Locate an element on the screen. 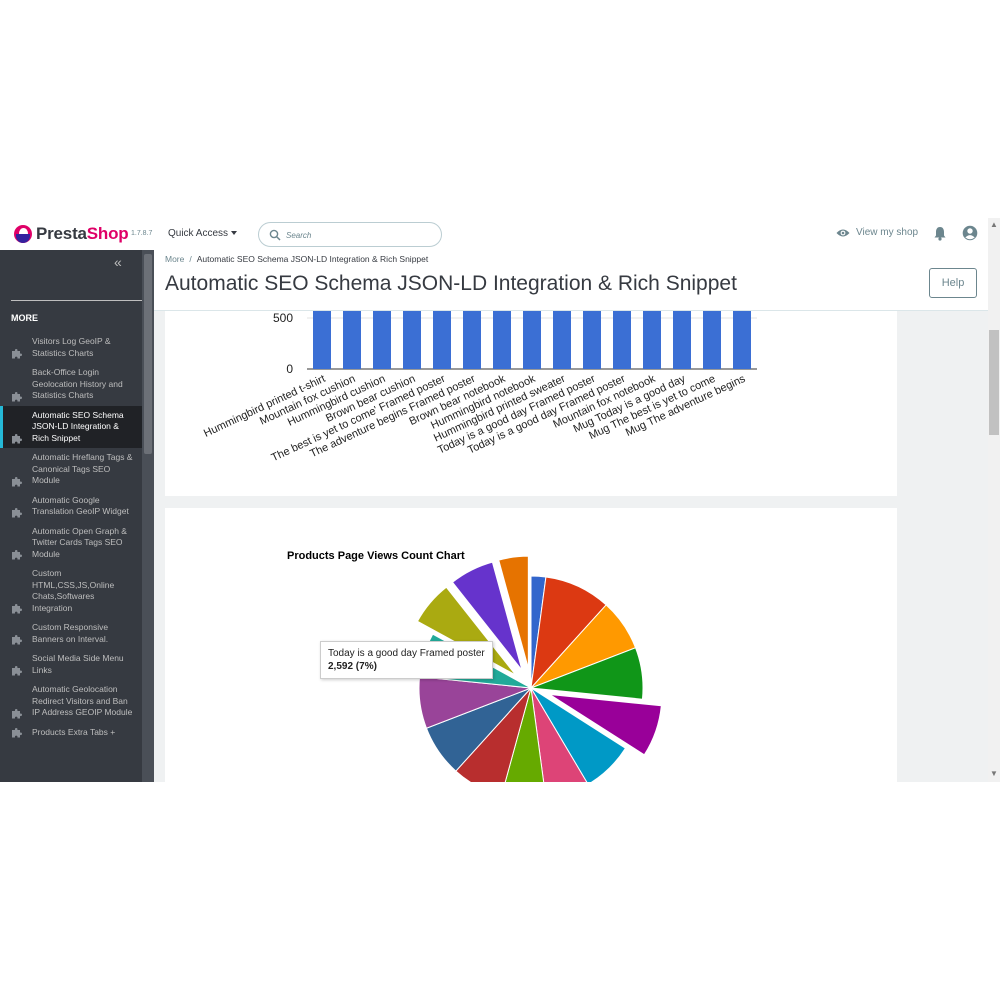 The image size is (1000, 1000). tooltip-label: Today is a good day Framed poster is located at coordinates (406, 653).